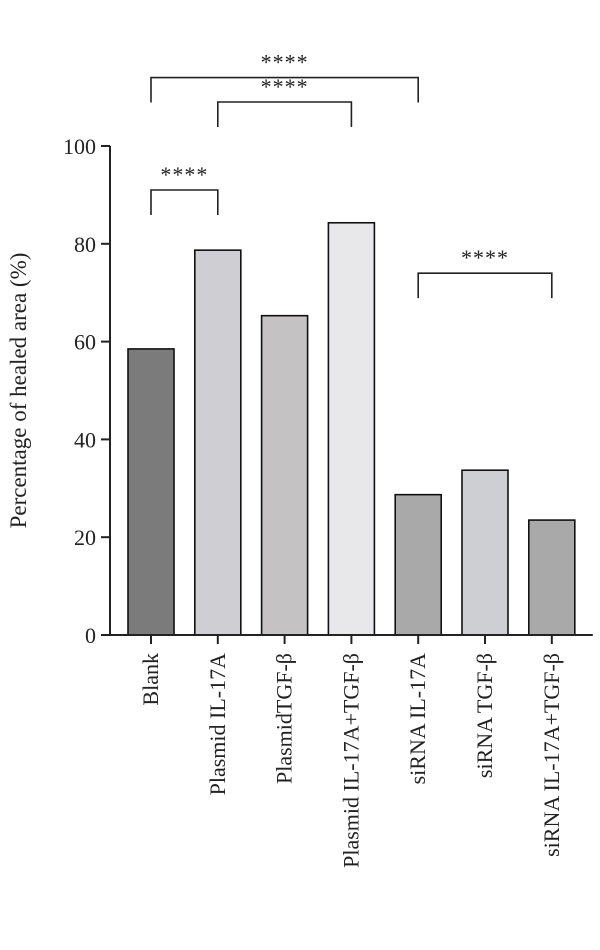 The image size is (600, 950). What do you see at coordinates (284, 718) in the screenshot?
I see `x-tick-label: PlasmidTGF-β` at bounding box center [284, 718].